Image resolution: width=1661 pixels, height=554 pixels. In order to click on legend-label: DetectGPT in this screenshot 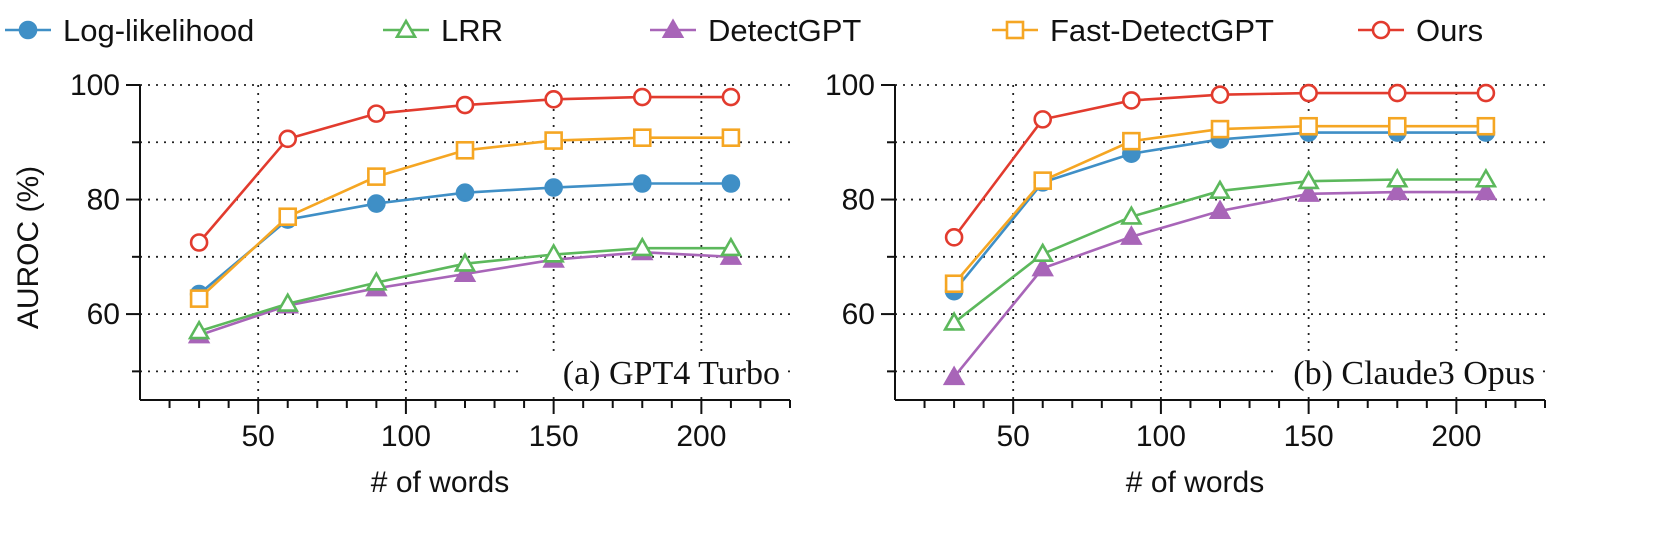, I will do `click(784, 30)`.